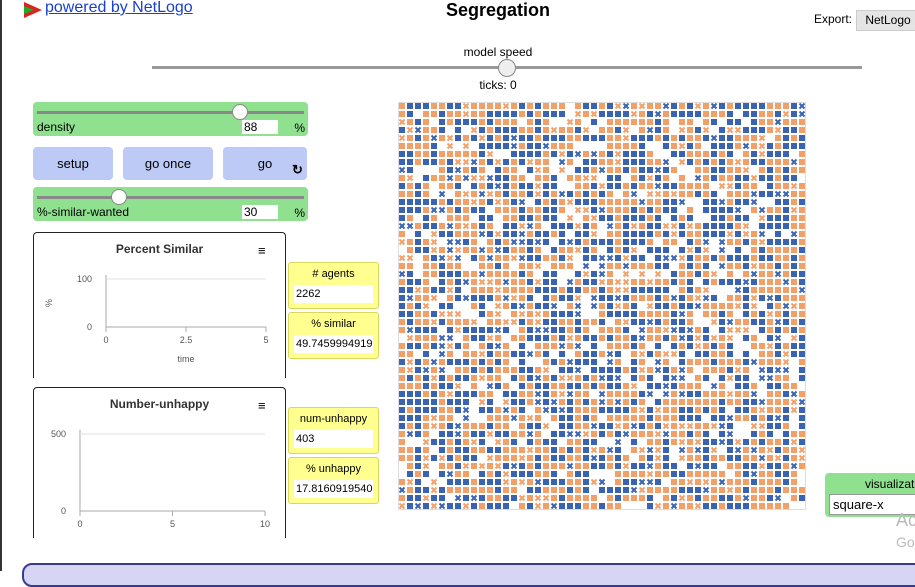  I want to click on go-button: go, so click(265, 163).